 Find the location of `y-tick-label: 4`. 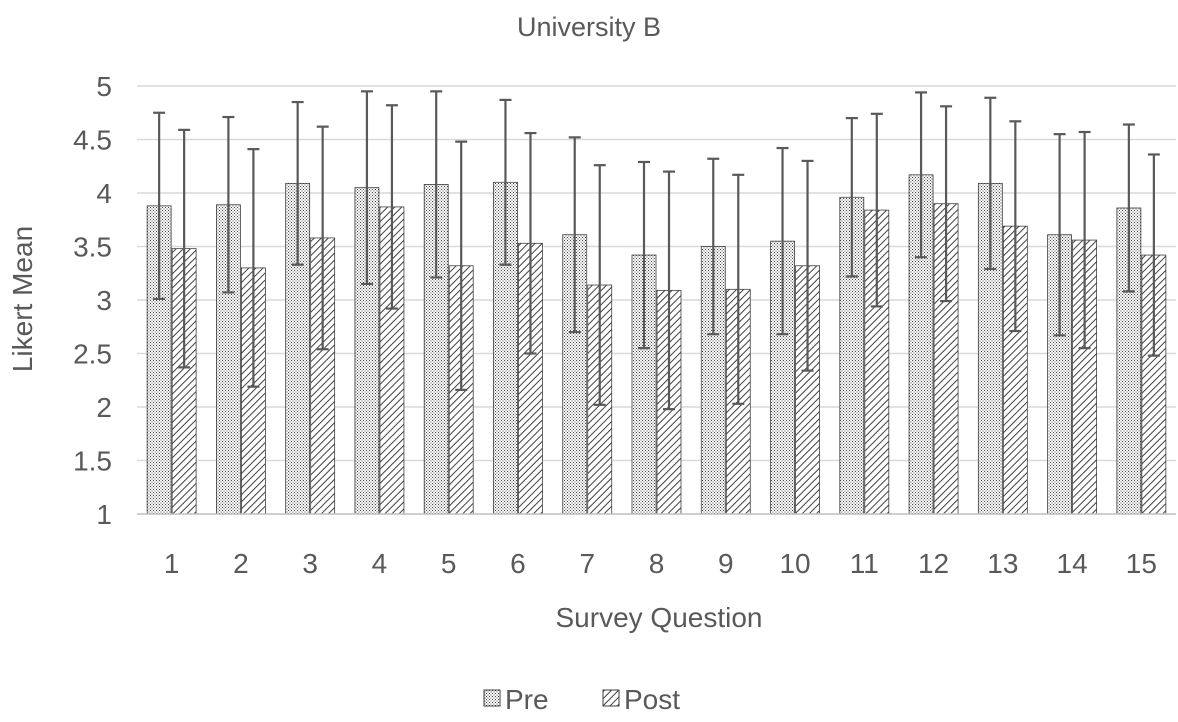

y-tick-label: 4 is located at coordinates (104, 193).